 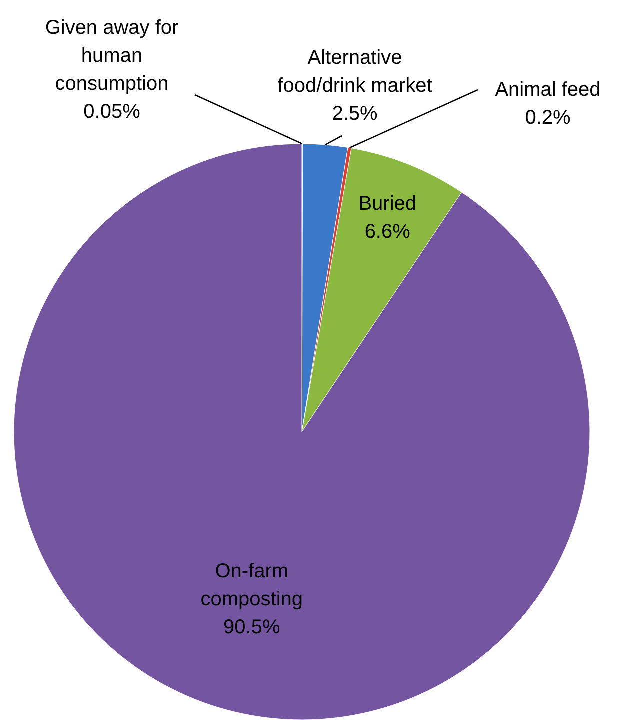 What do you see at coordinates (387, 204) in the screenshot?
I see `slice-label: Buried` at bounding box center [387, 204].